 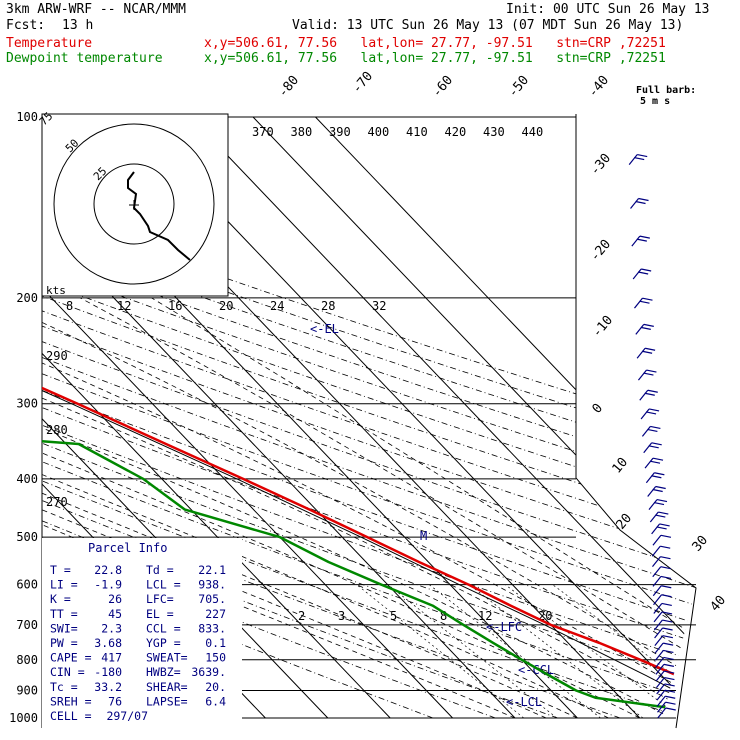 I want to click on parcel-info-cell: SREH =, so click(x=71, y=701).